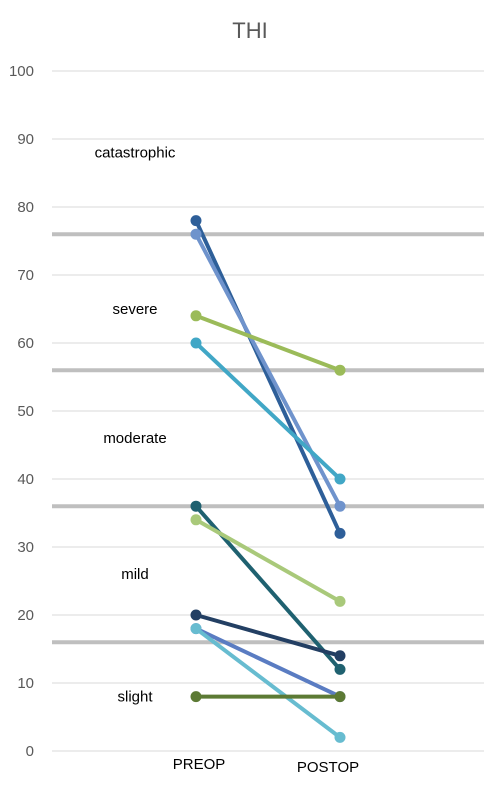  I want to click on x-tick-label: POSTOP, so click(328, 767).